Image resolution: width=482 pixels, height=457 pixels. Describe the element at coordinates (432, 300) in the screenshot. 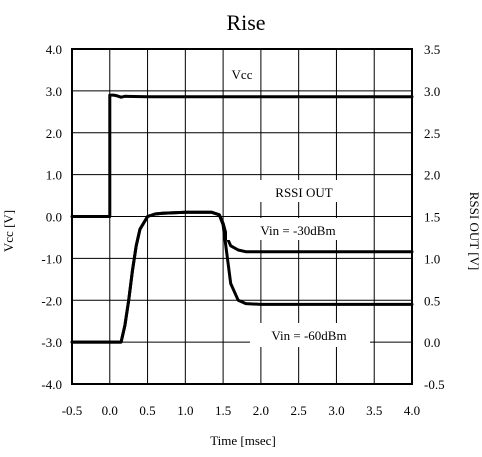

I see `y-right-tick-label: 0.5` at that location.